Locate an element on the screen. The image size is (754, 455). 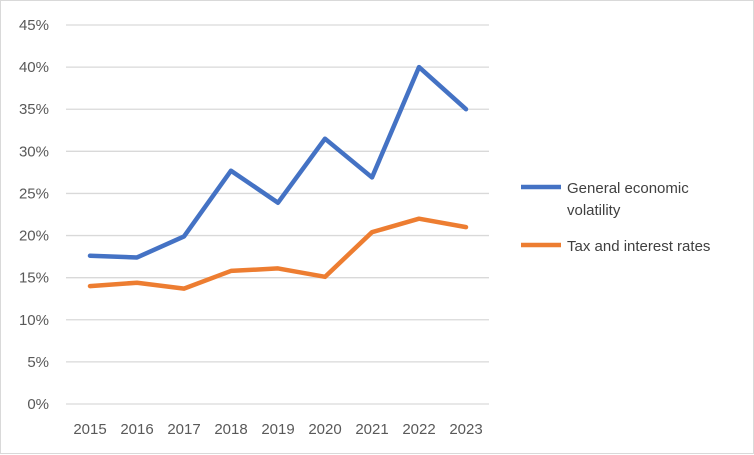
y-tick-label: 45% is located at coordinates (34, 25).